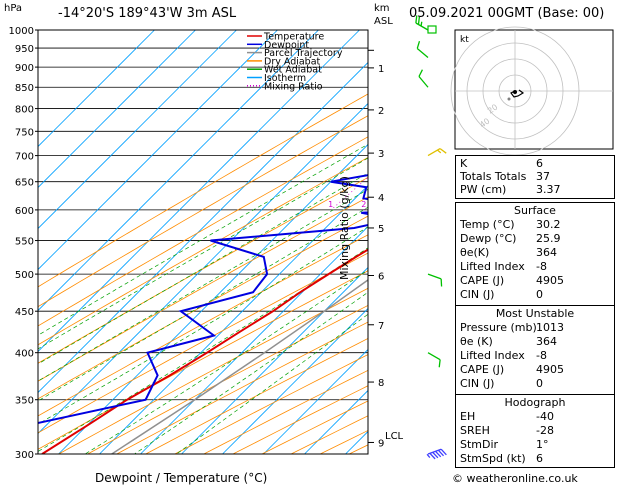 The height and width of the screenshot is (486, 629). I want to click on index-row: StmDir 1°, so click(504, 444).